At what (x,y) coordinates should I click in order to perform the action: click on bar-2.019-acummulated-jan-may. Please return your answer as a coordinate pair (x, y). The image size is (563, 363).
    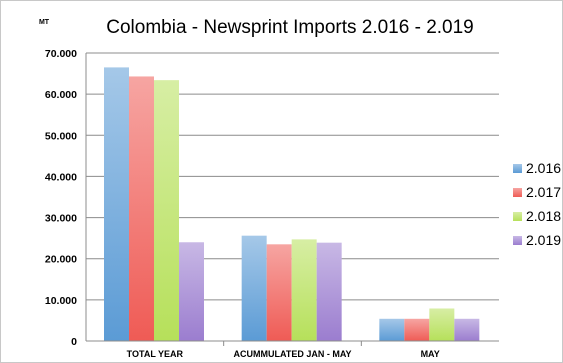
    Looking at the image, I should click on (329, 291).